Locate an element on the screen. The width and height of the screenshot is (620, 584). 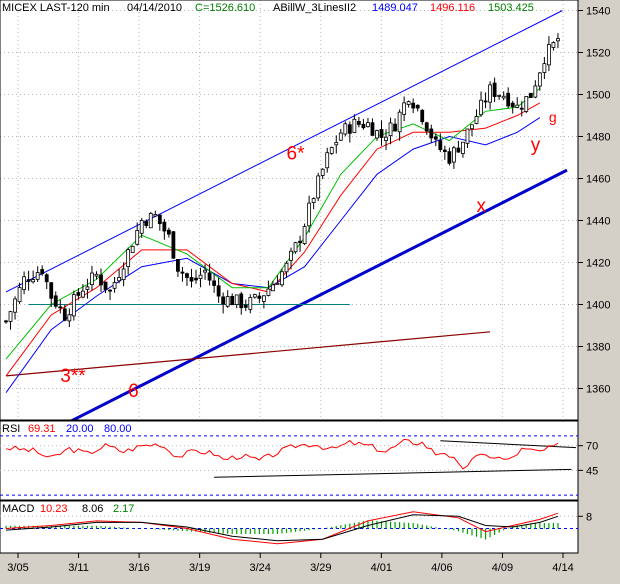
rsi-title: RSI is located at coordinates (11, 429).